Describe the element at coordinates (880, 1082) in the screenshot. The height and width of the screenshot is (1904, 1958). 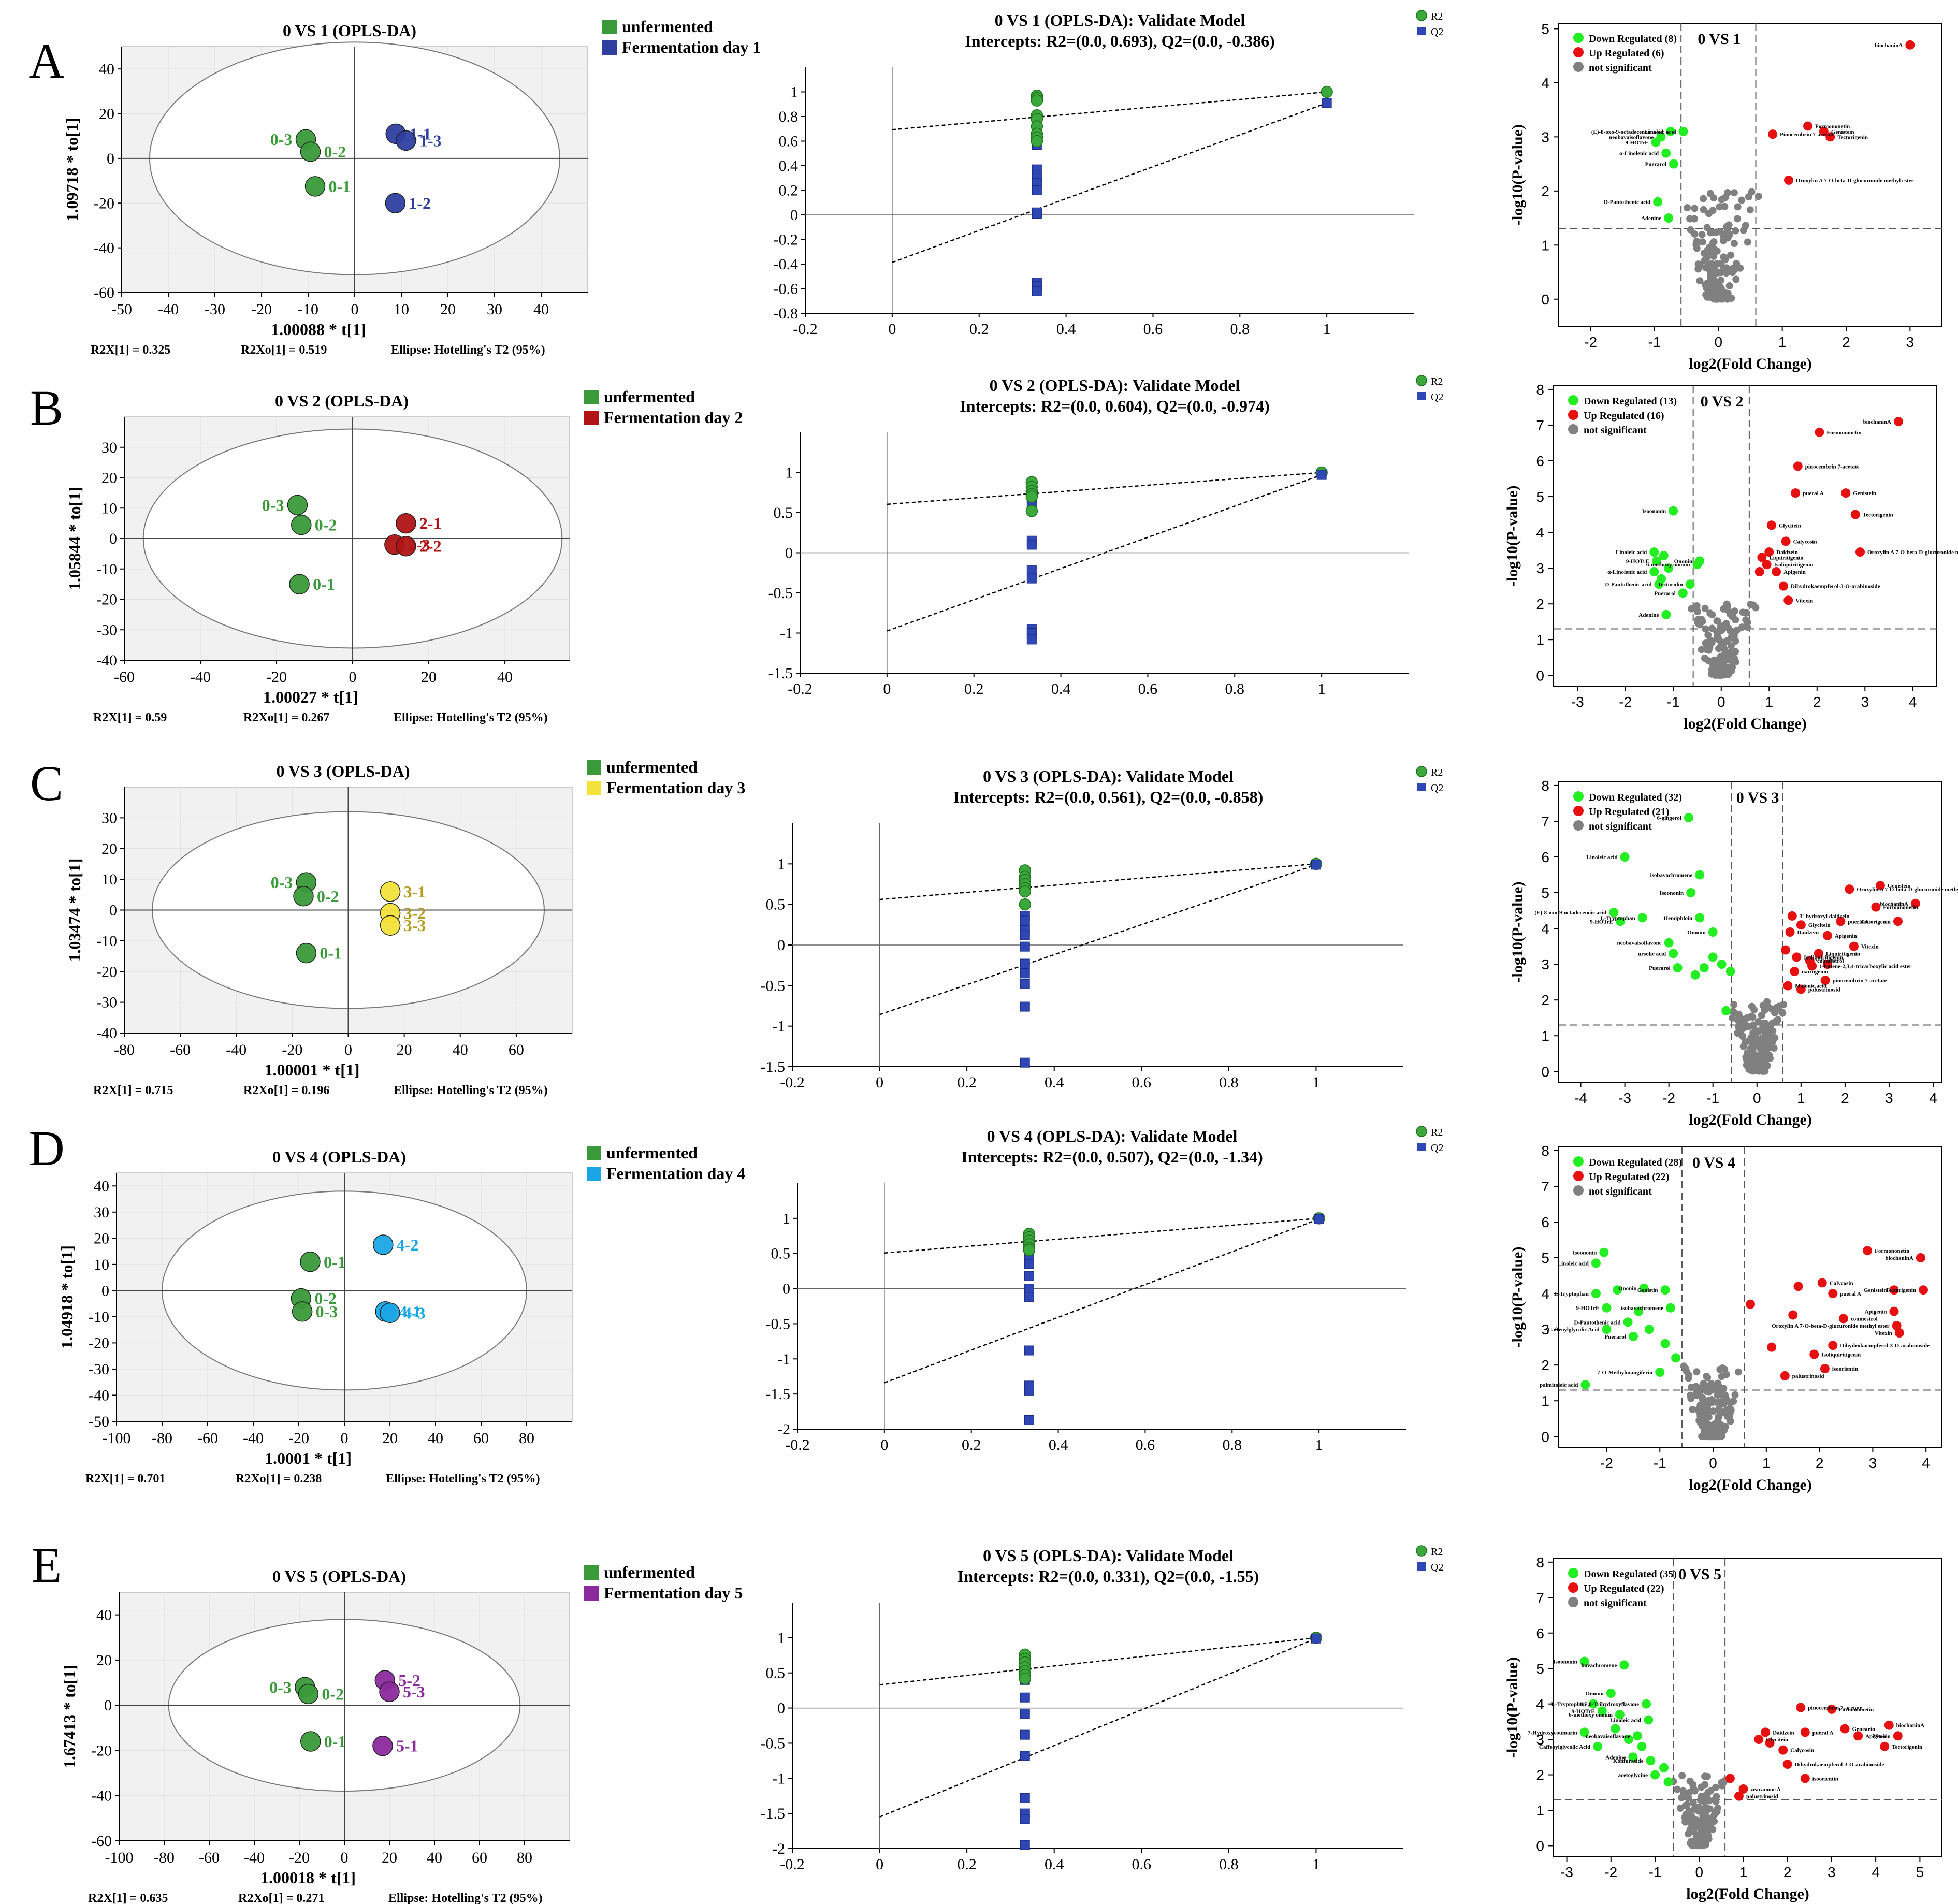
I see `x-tick-label: 0` at that location.